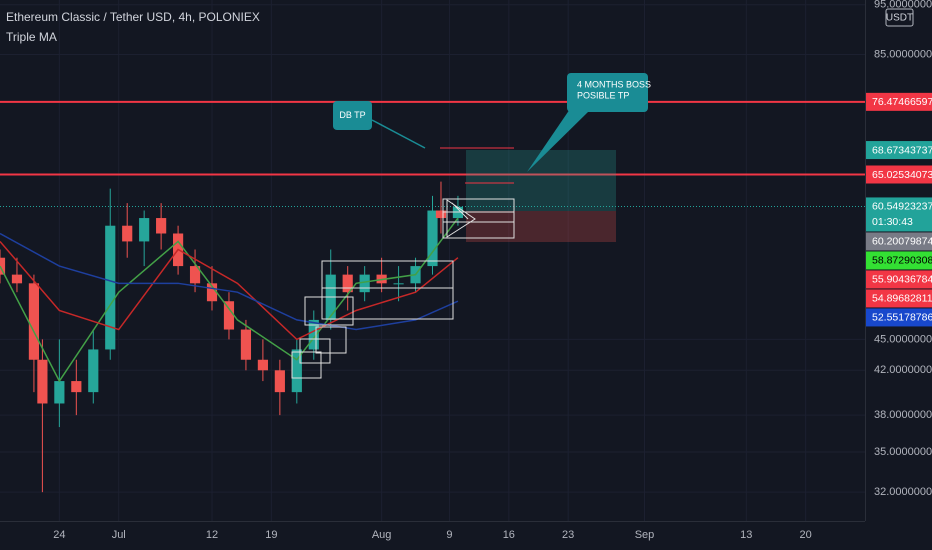 The width and height of the screenshot is (932, 550). Describe the element at coordinates (31, 37) in the screenshot. I see `indicator-name: Triple MA` at that location.